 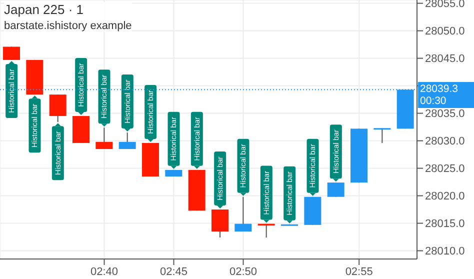 I want to click on chart-title: Japan 225 · 1, so click(x=44, y=9).